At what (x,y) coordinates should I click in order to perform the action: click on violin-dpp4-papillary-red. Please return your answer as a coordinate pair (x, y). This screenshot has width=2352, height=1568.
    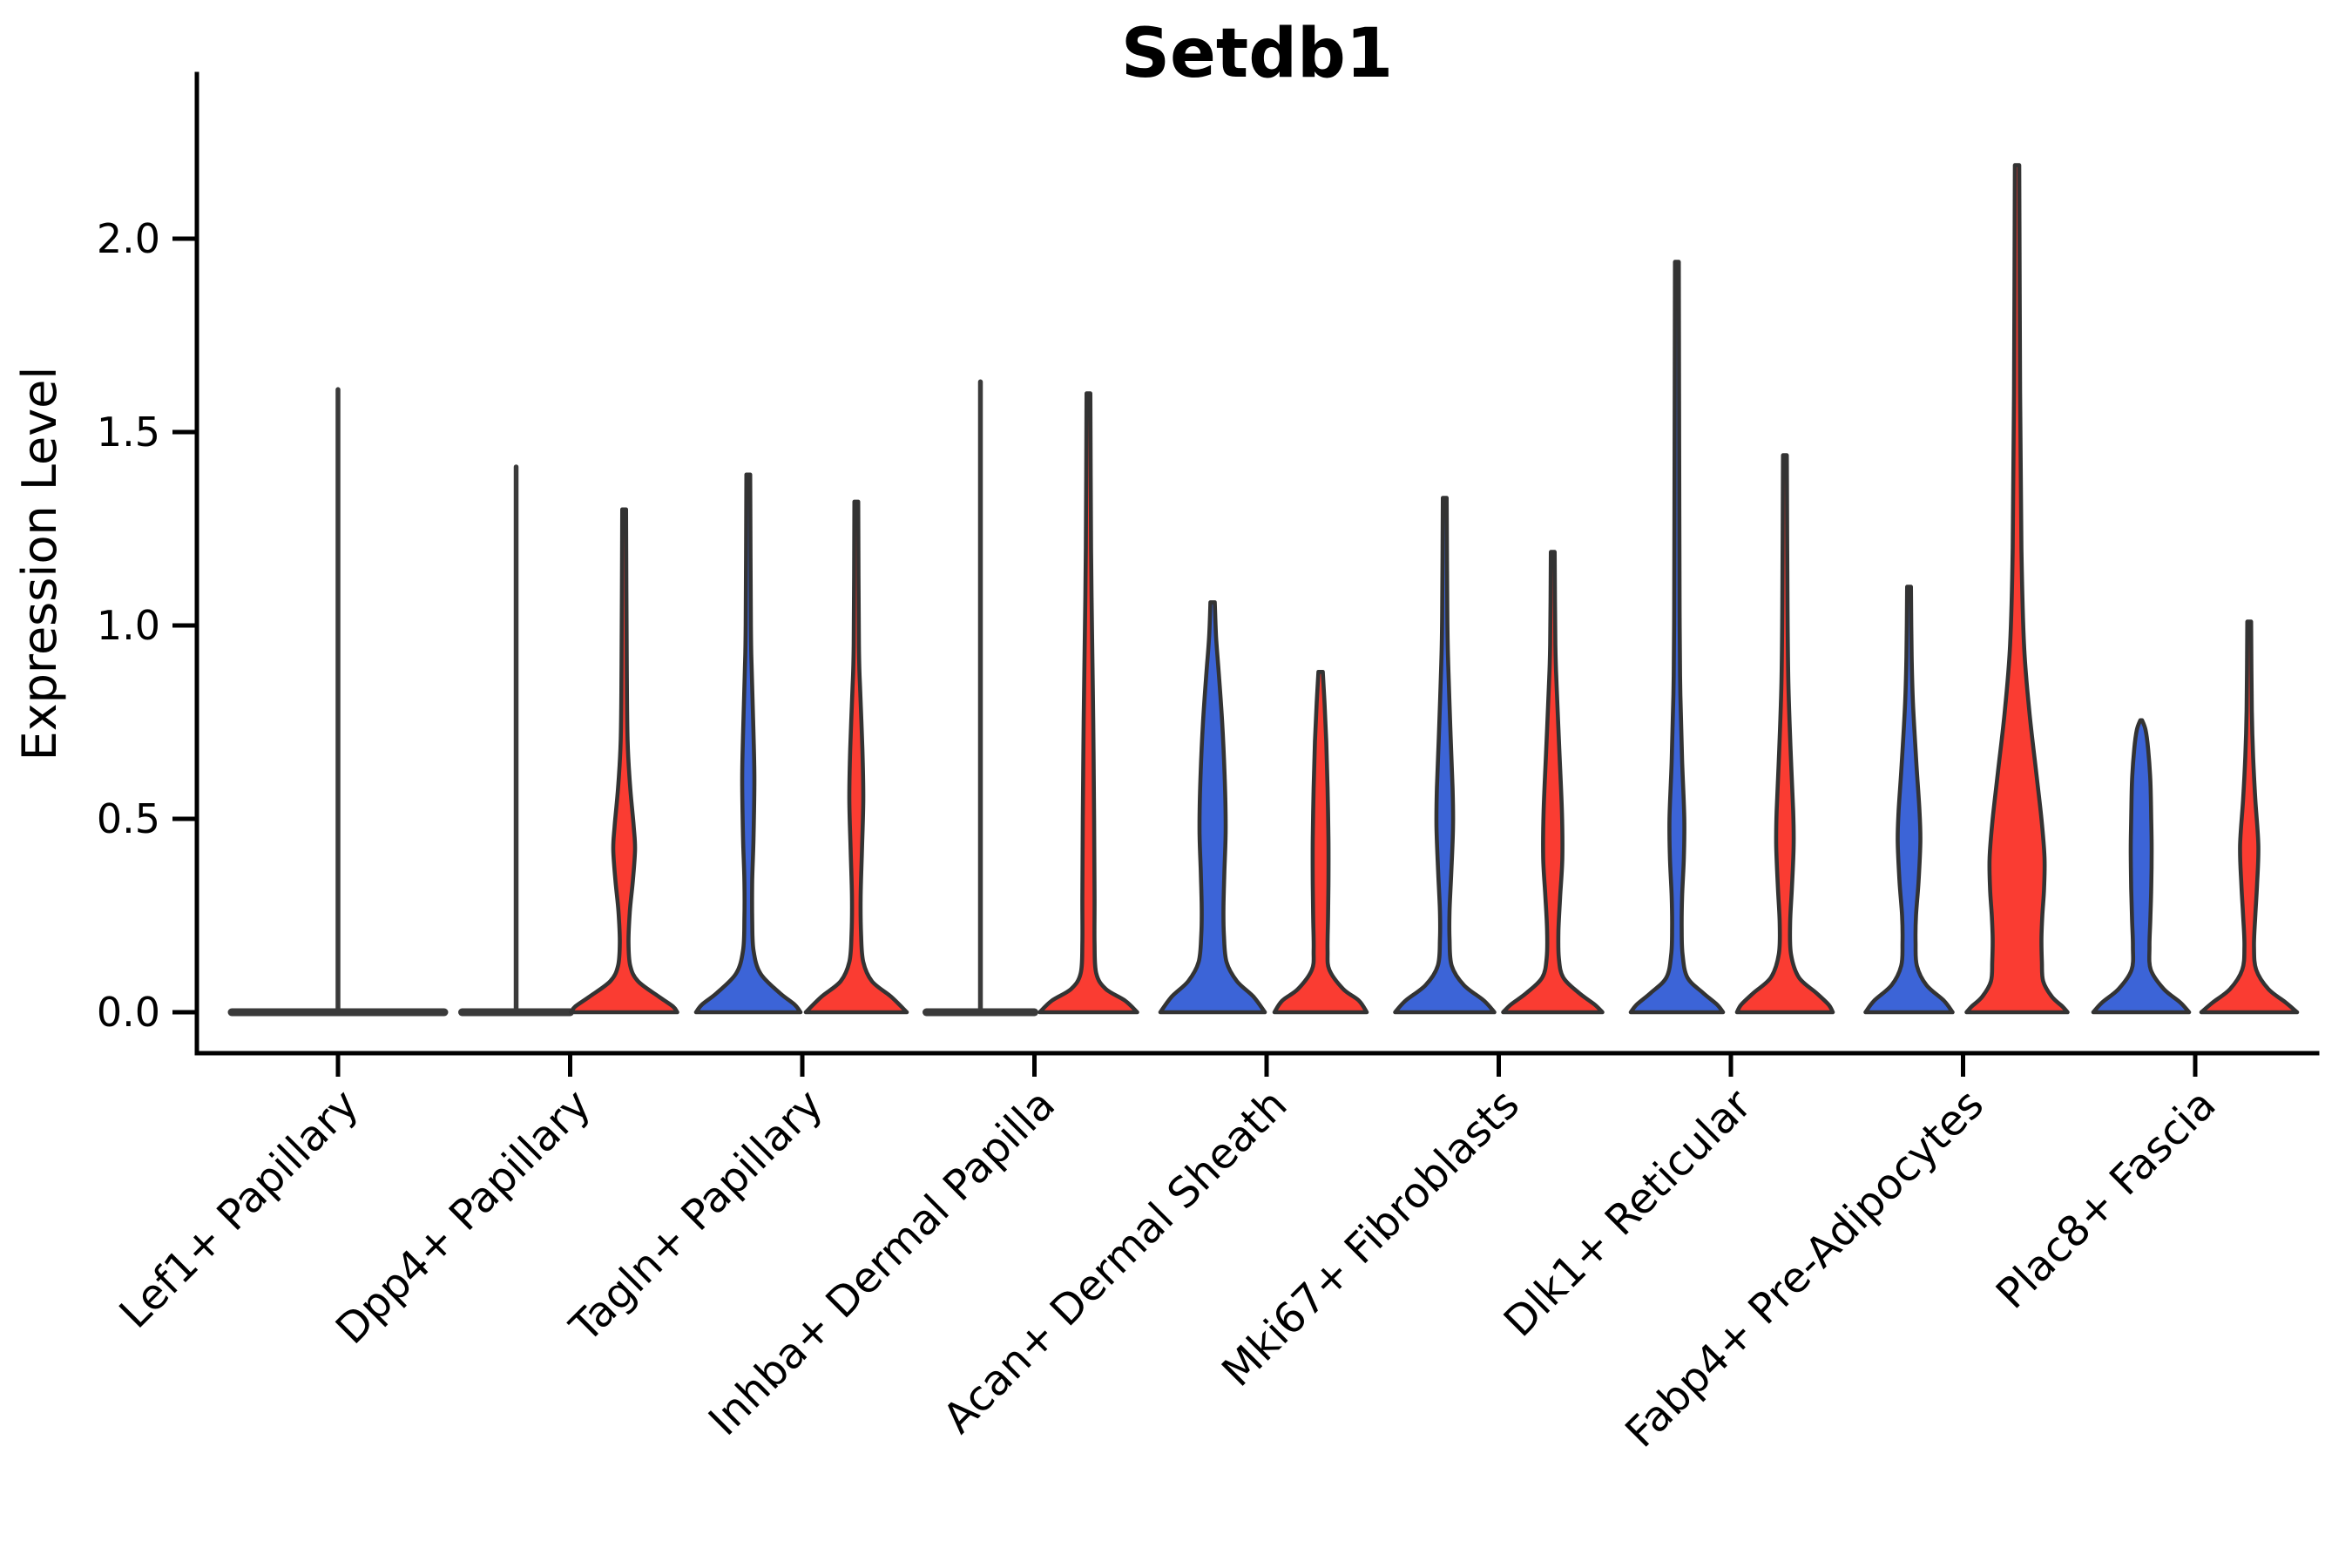
    Looking at the image, I should click on (624, 761).